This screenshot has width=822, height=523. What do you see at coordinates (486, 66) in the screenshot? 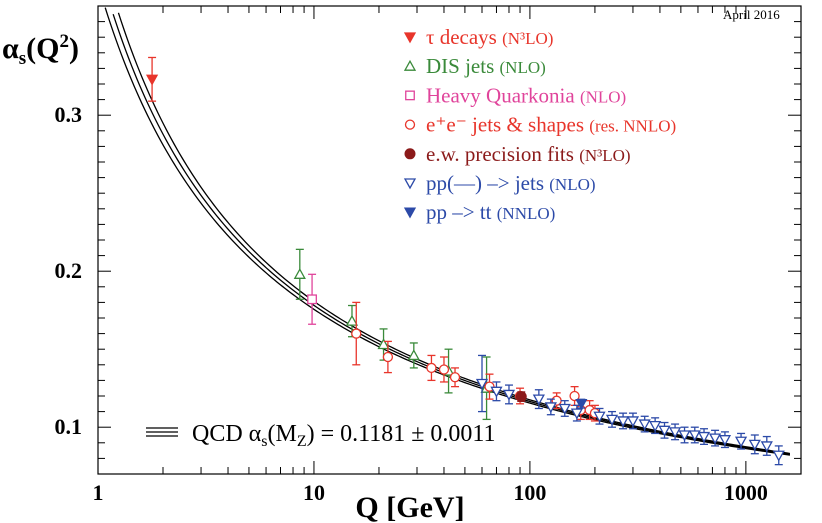
I see `legend-label: DIS jets (NLO)` at bounding box center [486, 66].